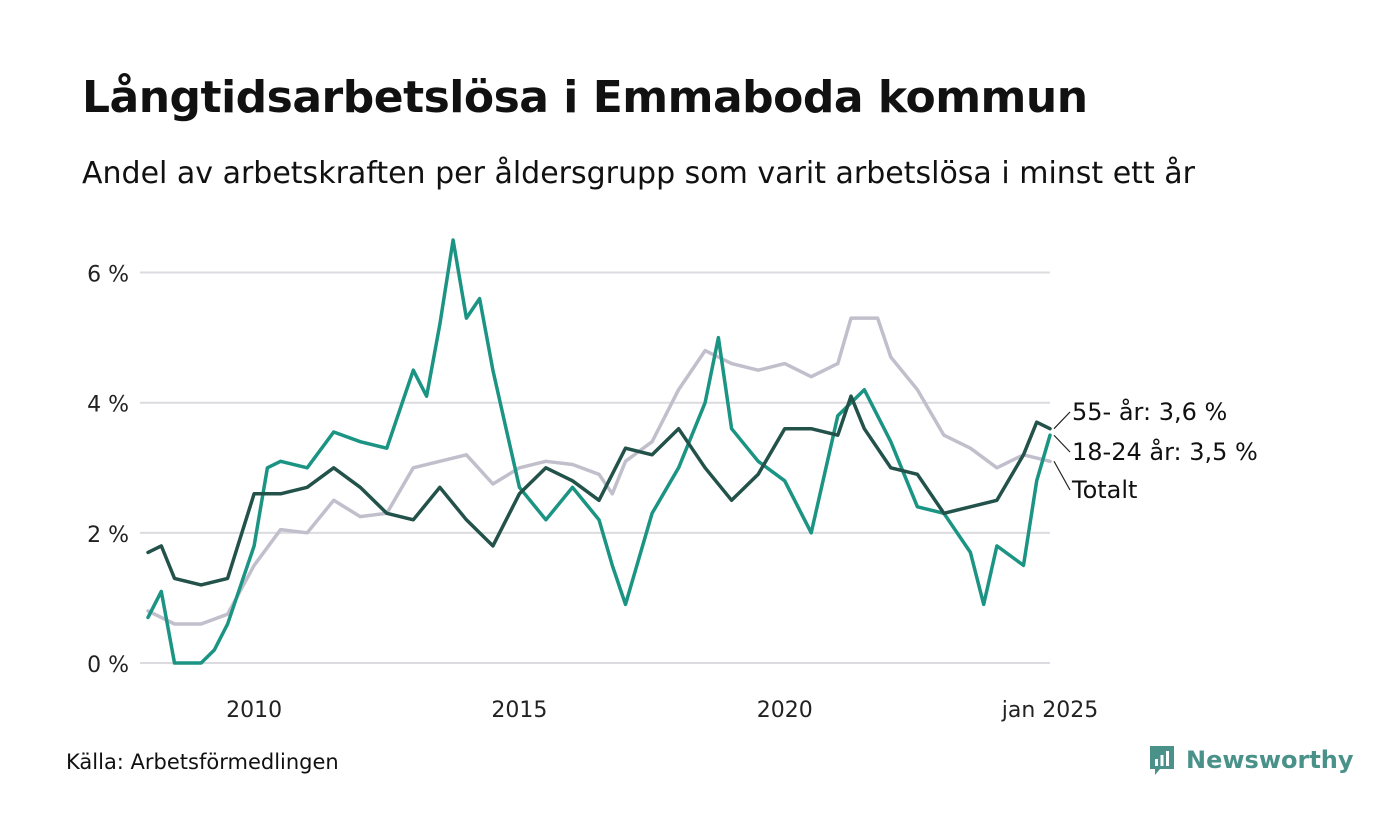  What do you see at coordinates (585, 97) in the screenshot?
I see `chart-title: Långtidsarbetslösa i Emmaboda kommun` at bounding box center [585, 97].